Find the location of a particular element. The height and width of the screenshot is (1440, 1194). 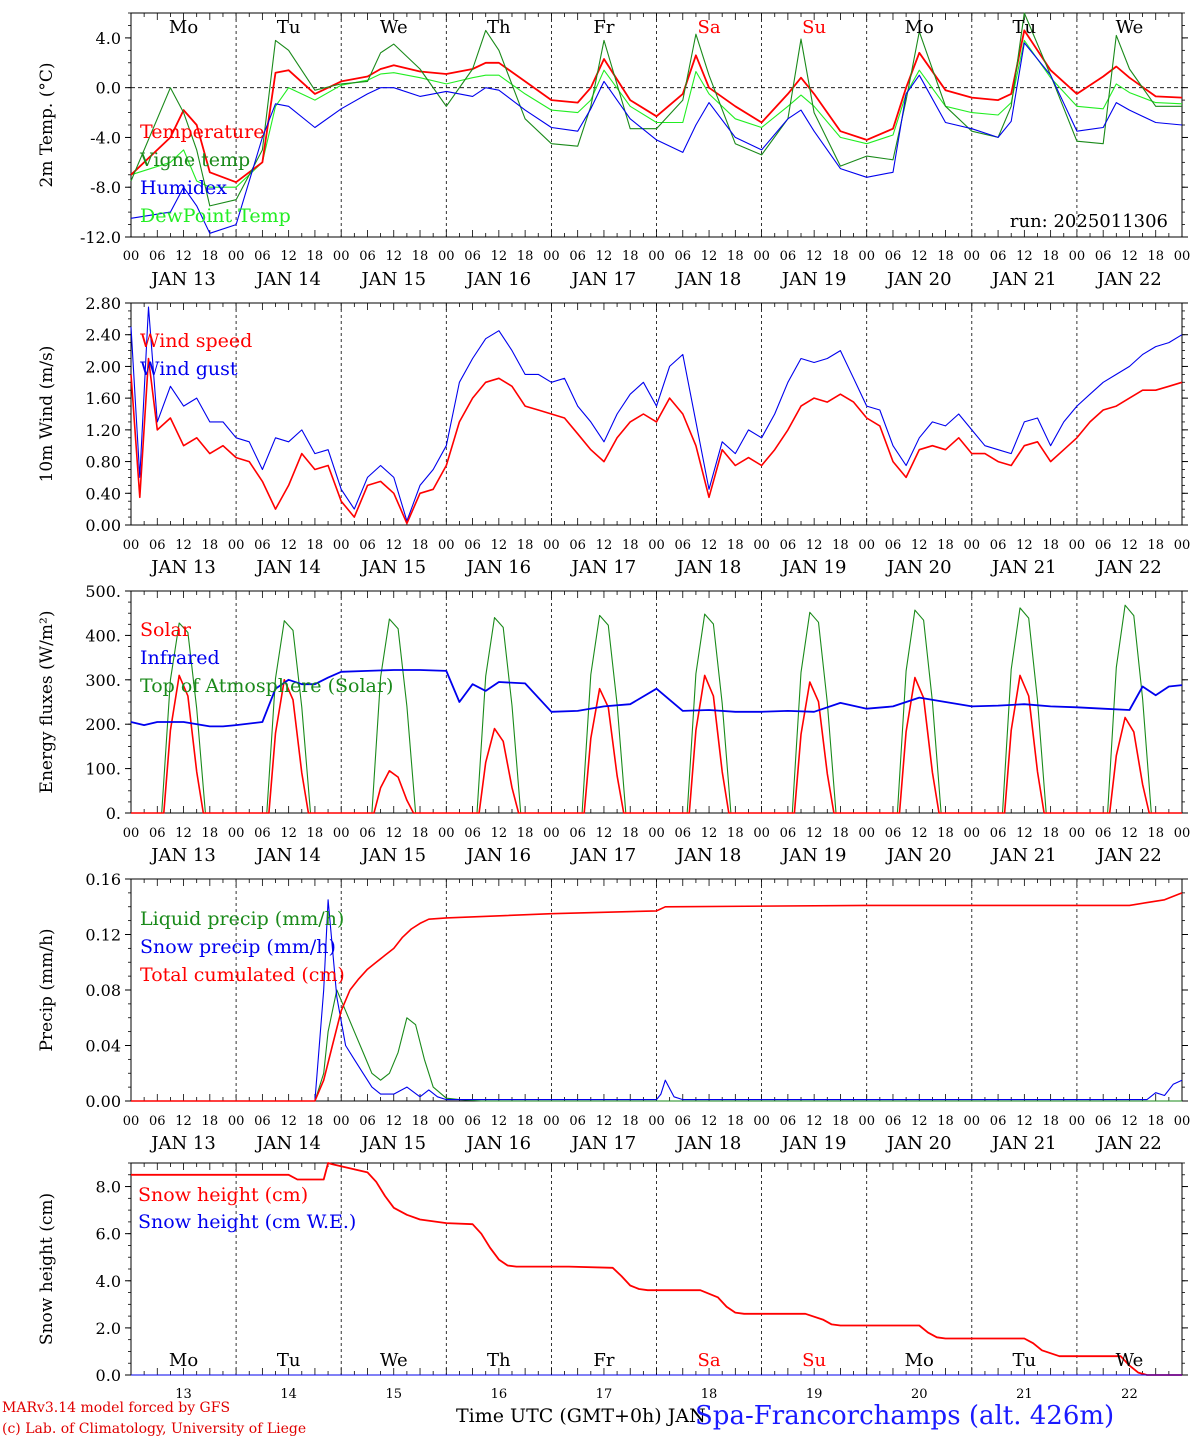

y-tick-label: 2.80 is located at coordinates (103, 303).